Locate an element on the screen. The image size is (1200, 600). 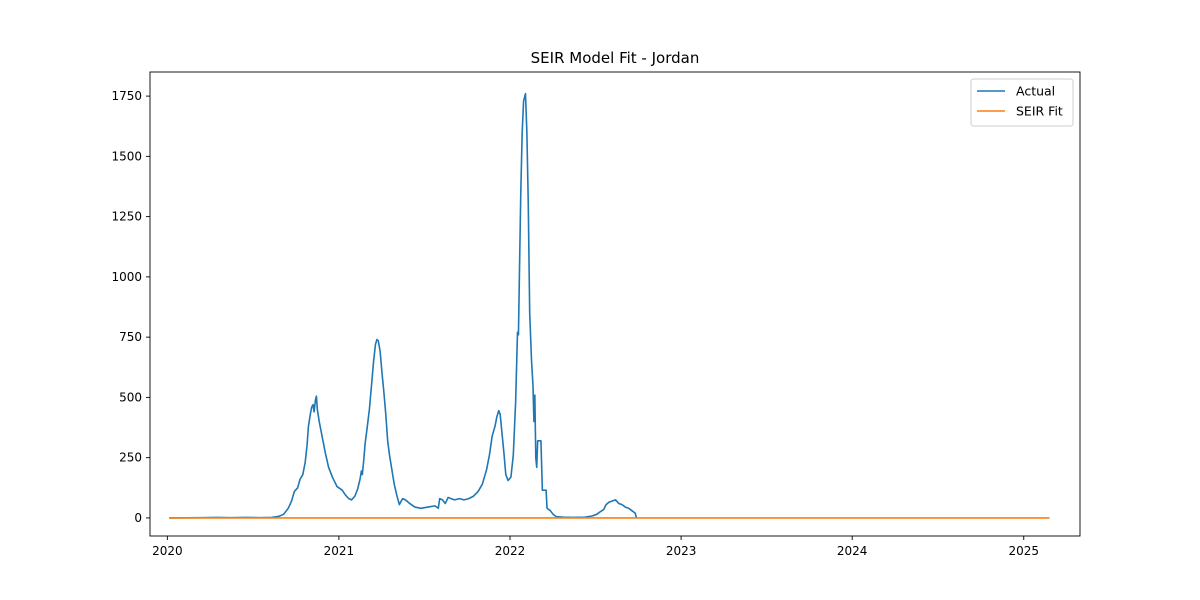
y-tick-label: 0 is located at coordinates (138, 518).